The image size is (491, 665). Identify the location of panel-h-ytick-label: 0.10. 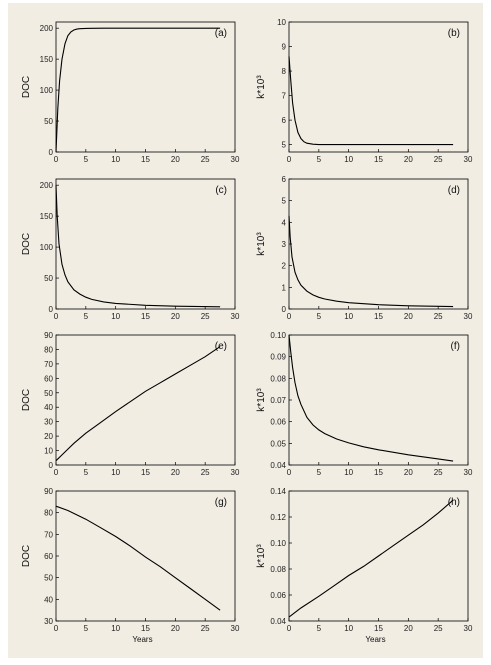
(278, 543).